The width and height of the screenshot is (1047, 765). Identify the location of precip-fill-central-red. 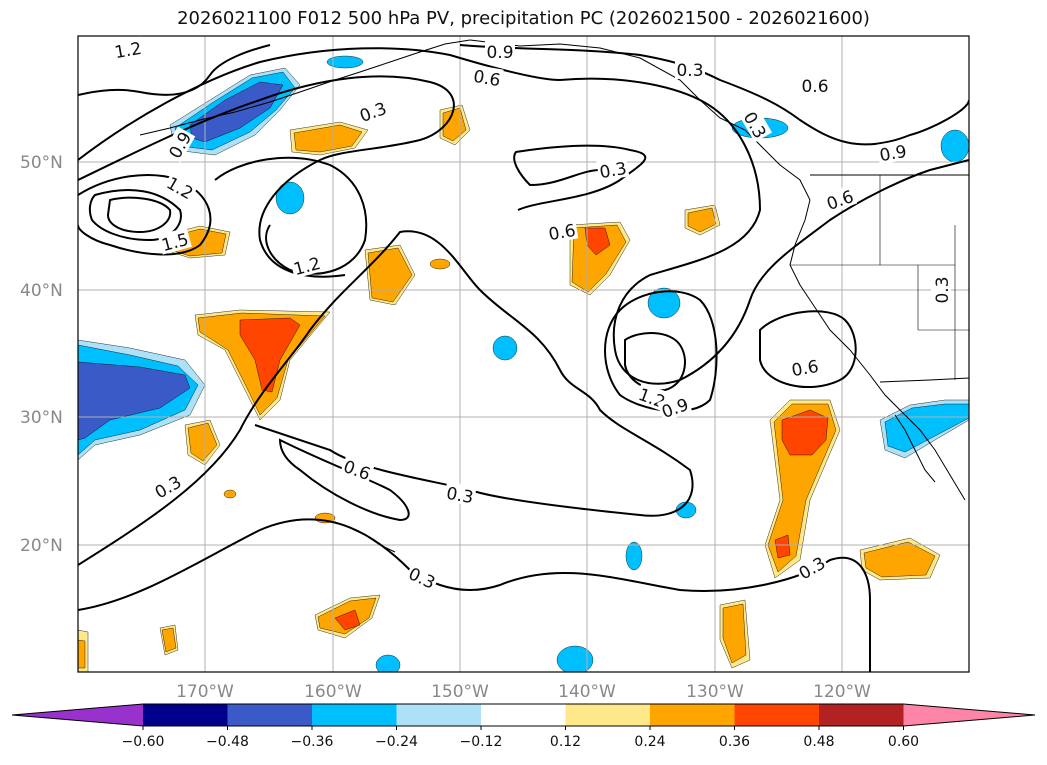
(270, 355).